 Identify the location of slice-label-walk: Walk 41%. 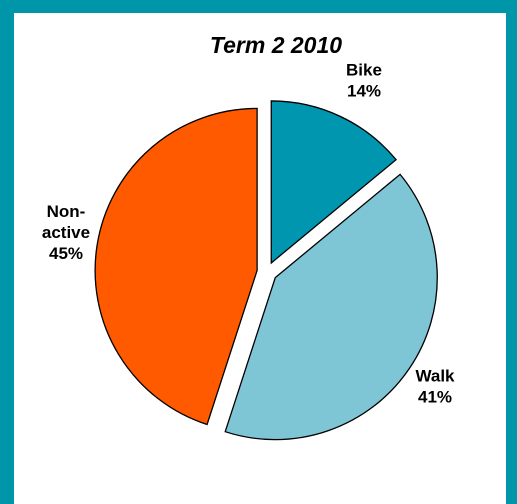
(435, 387).